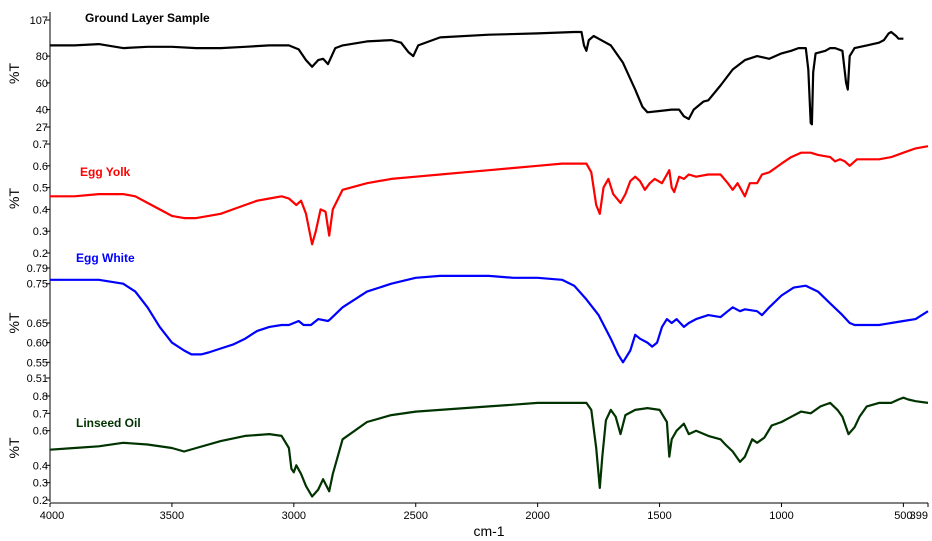 Image resolution: width=932 pixels, height=541 pixels. What do you see at coordinates (537, 516) in the screenshot?
I see `x-tick-label: 2000` at bounding box center [537, 516].